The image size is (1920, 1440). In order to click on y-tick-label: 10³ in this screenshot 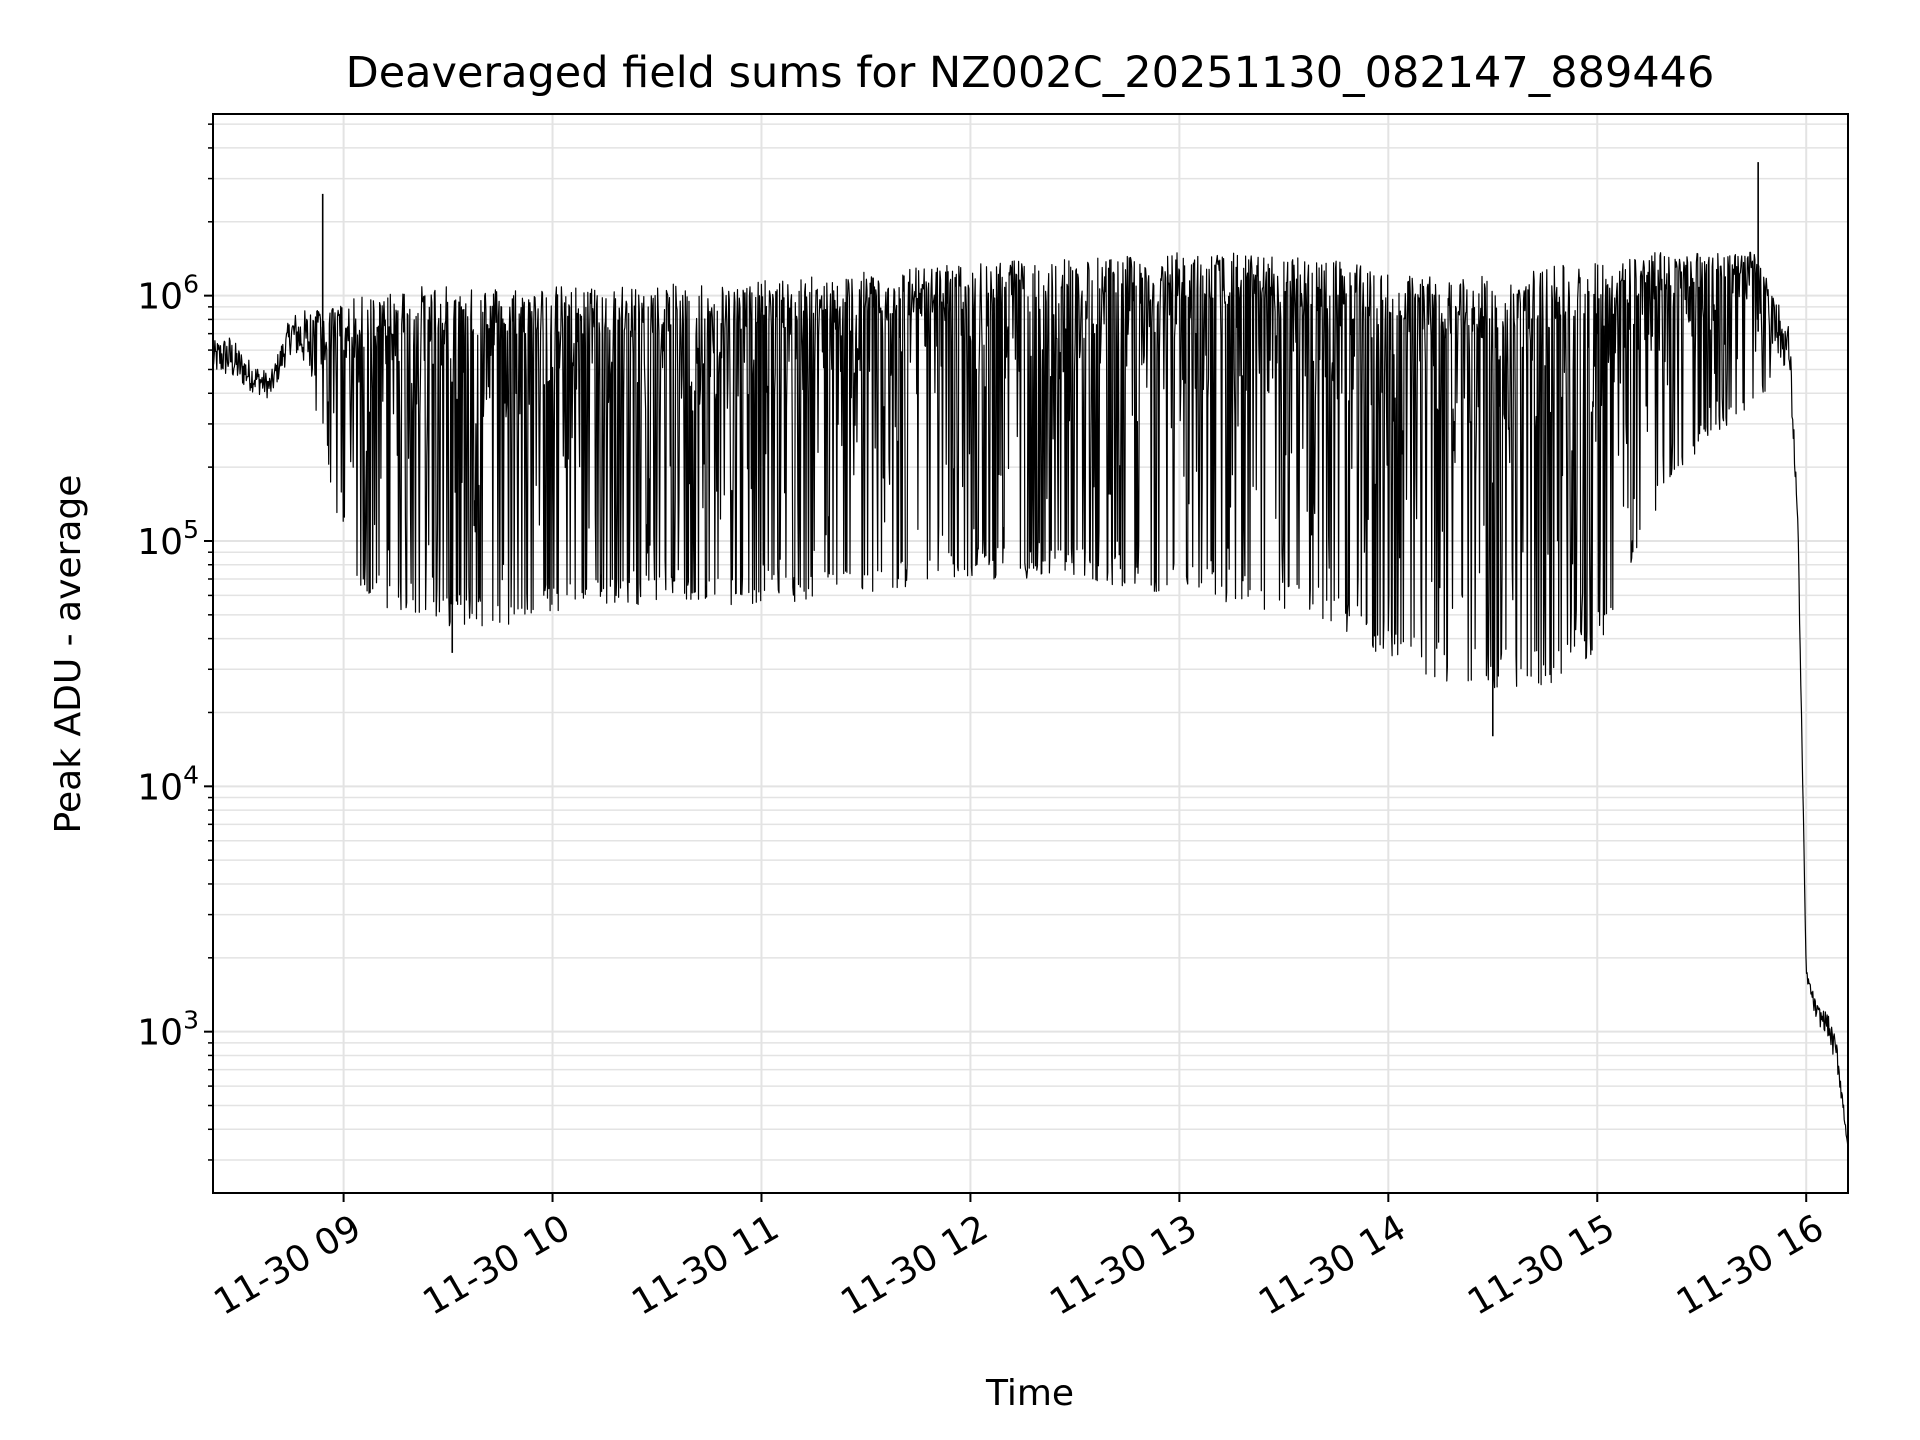, I will do `click(168, 1030)`.